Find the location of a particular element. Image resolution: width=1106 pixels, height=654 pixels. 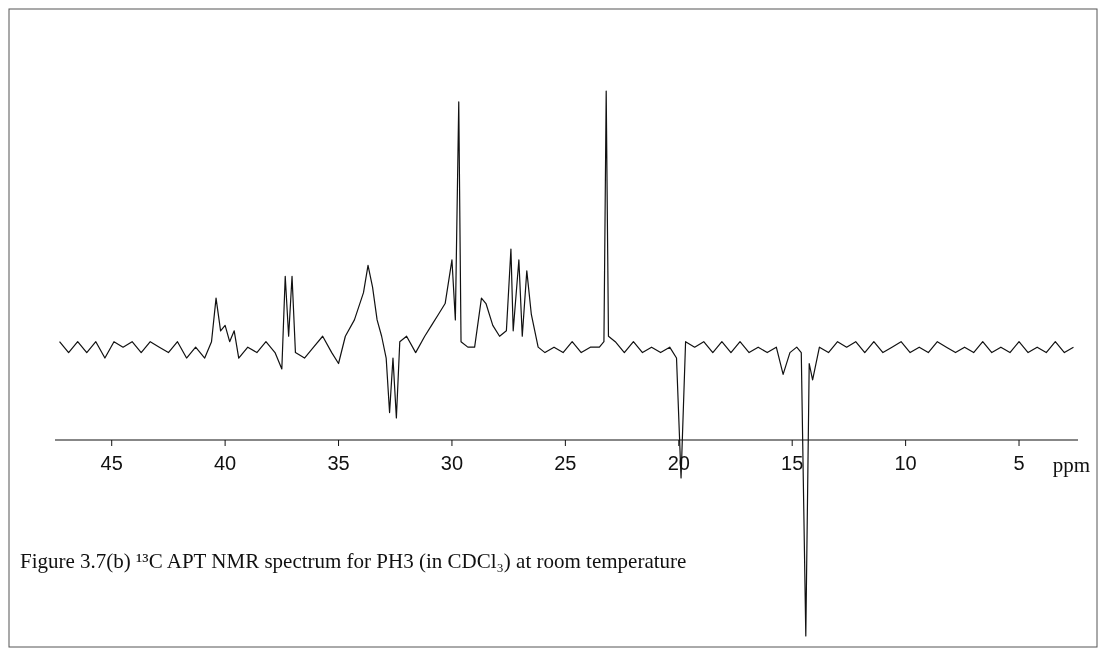

x-tick-label: 10 is located at coordinates (905, 463).